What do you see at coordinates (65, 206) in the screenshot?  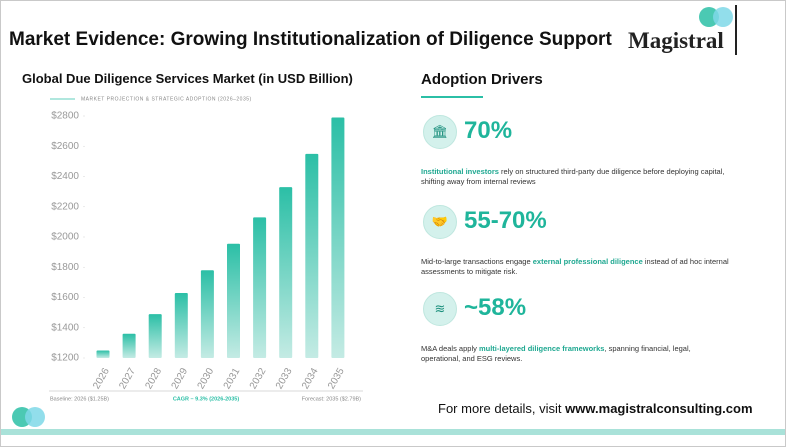 I see `y-tick-label: $2200` at bounding box center [65, 206].